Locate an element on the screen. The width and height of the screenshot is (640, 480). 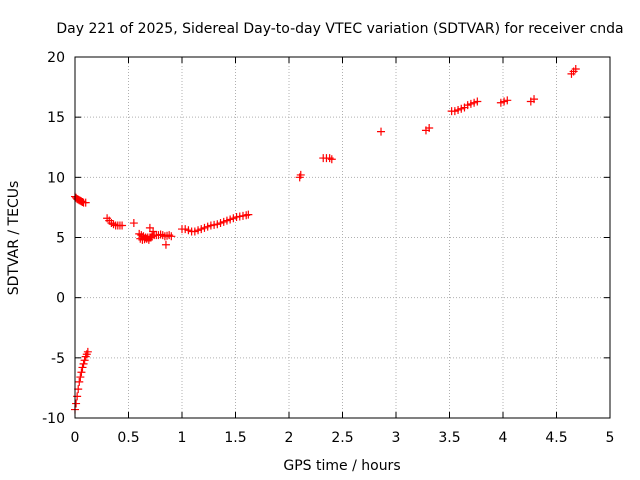
y-tick-label: 5 is located at coordinates (60, 239).